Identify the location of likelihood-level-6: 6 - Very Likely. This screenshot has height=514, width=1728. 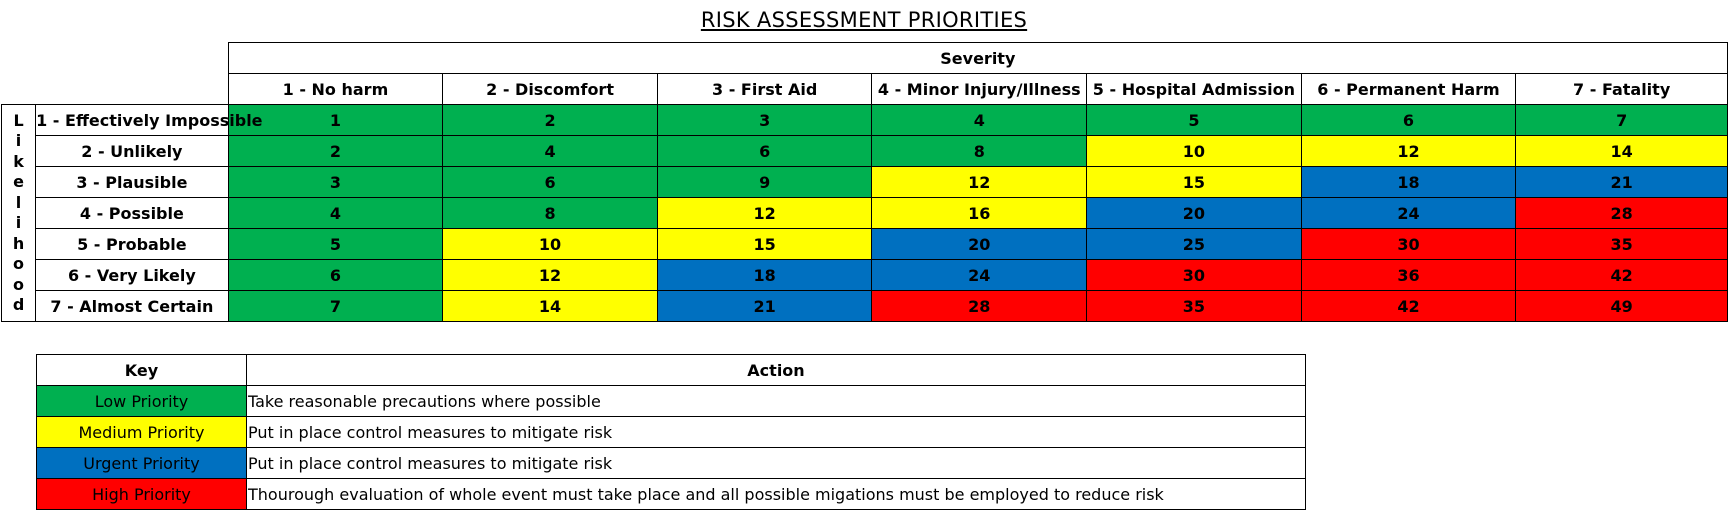
(132, 275).